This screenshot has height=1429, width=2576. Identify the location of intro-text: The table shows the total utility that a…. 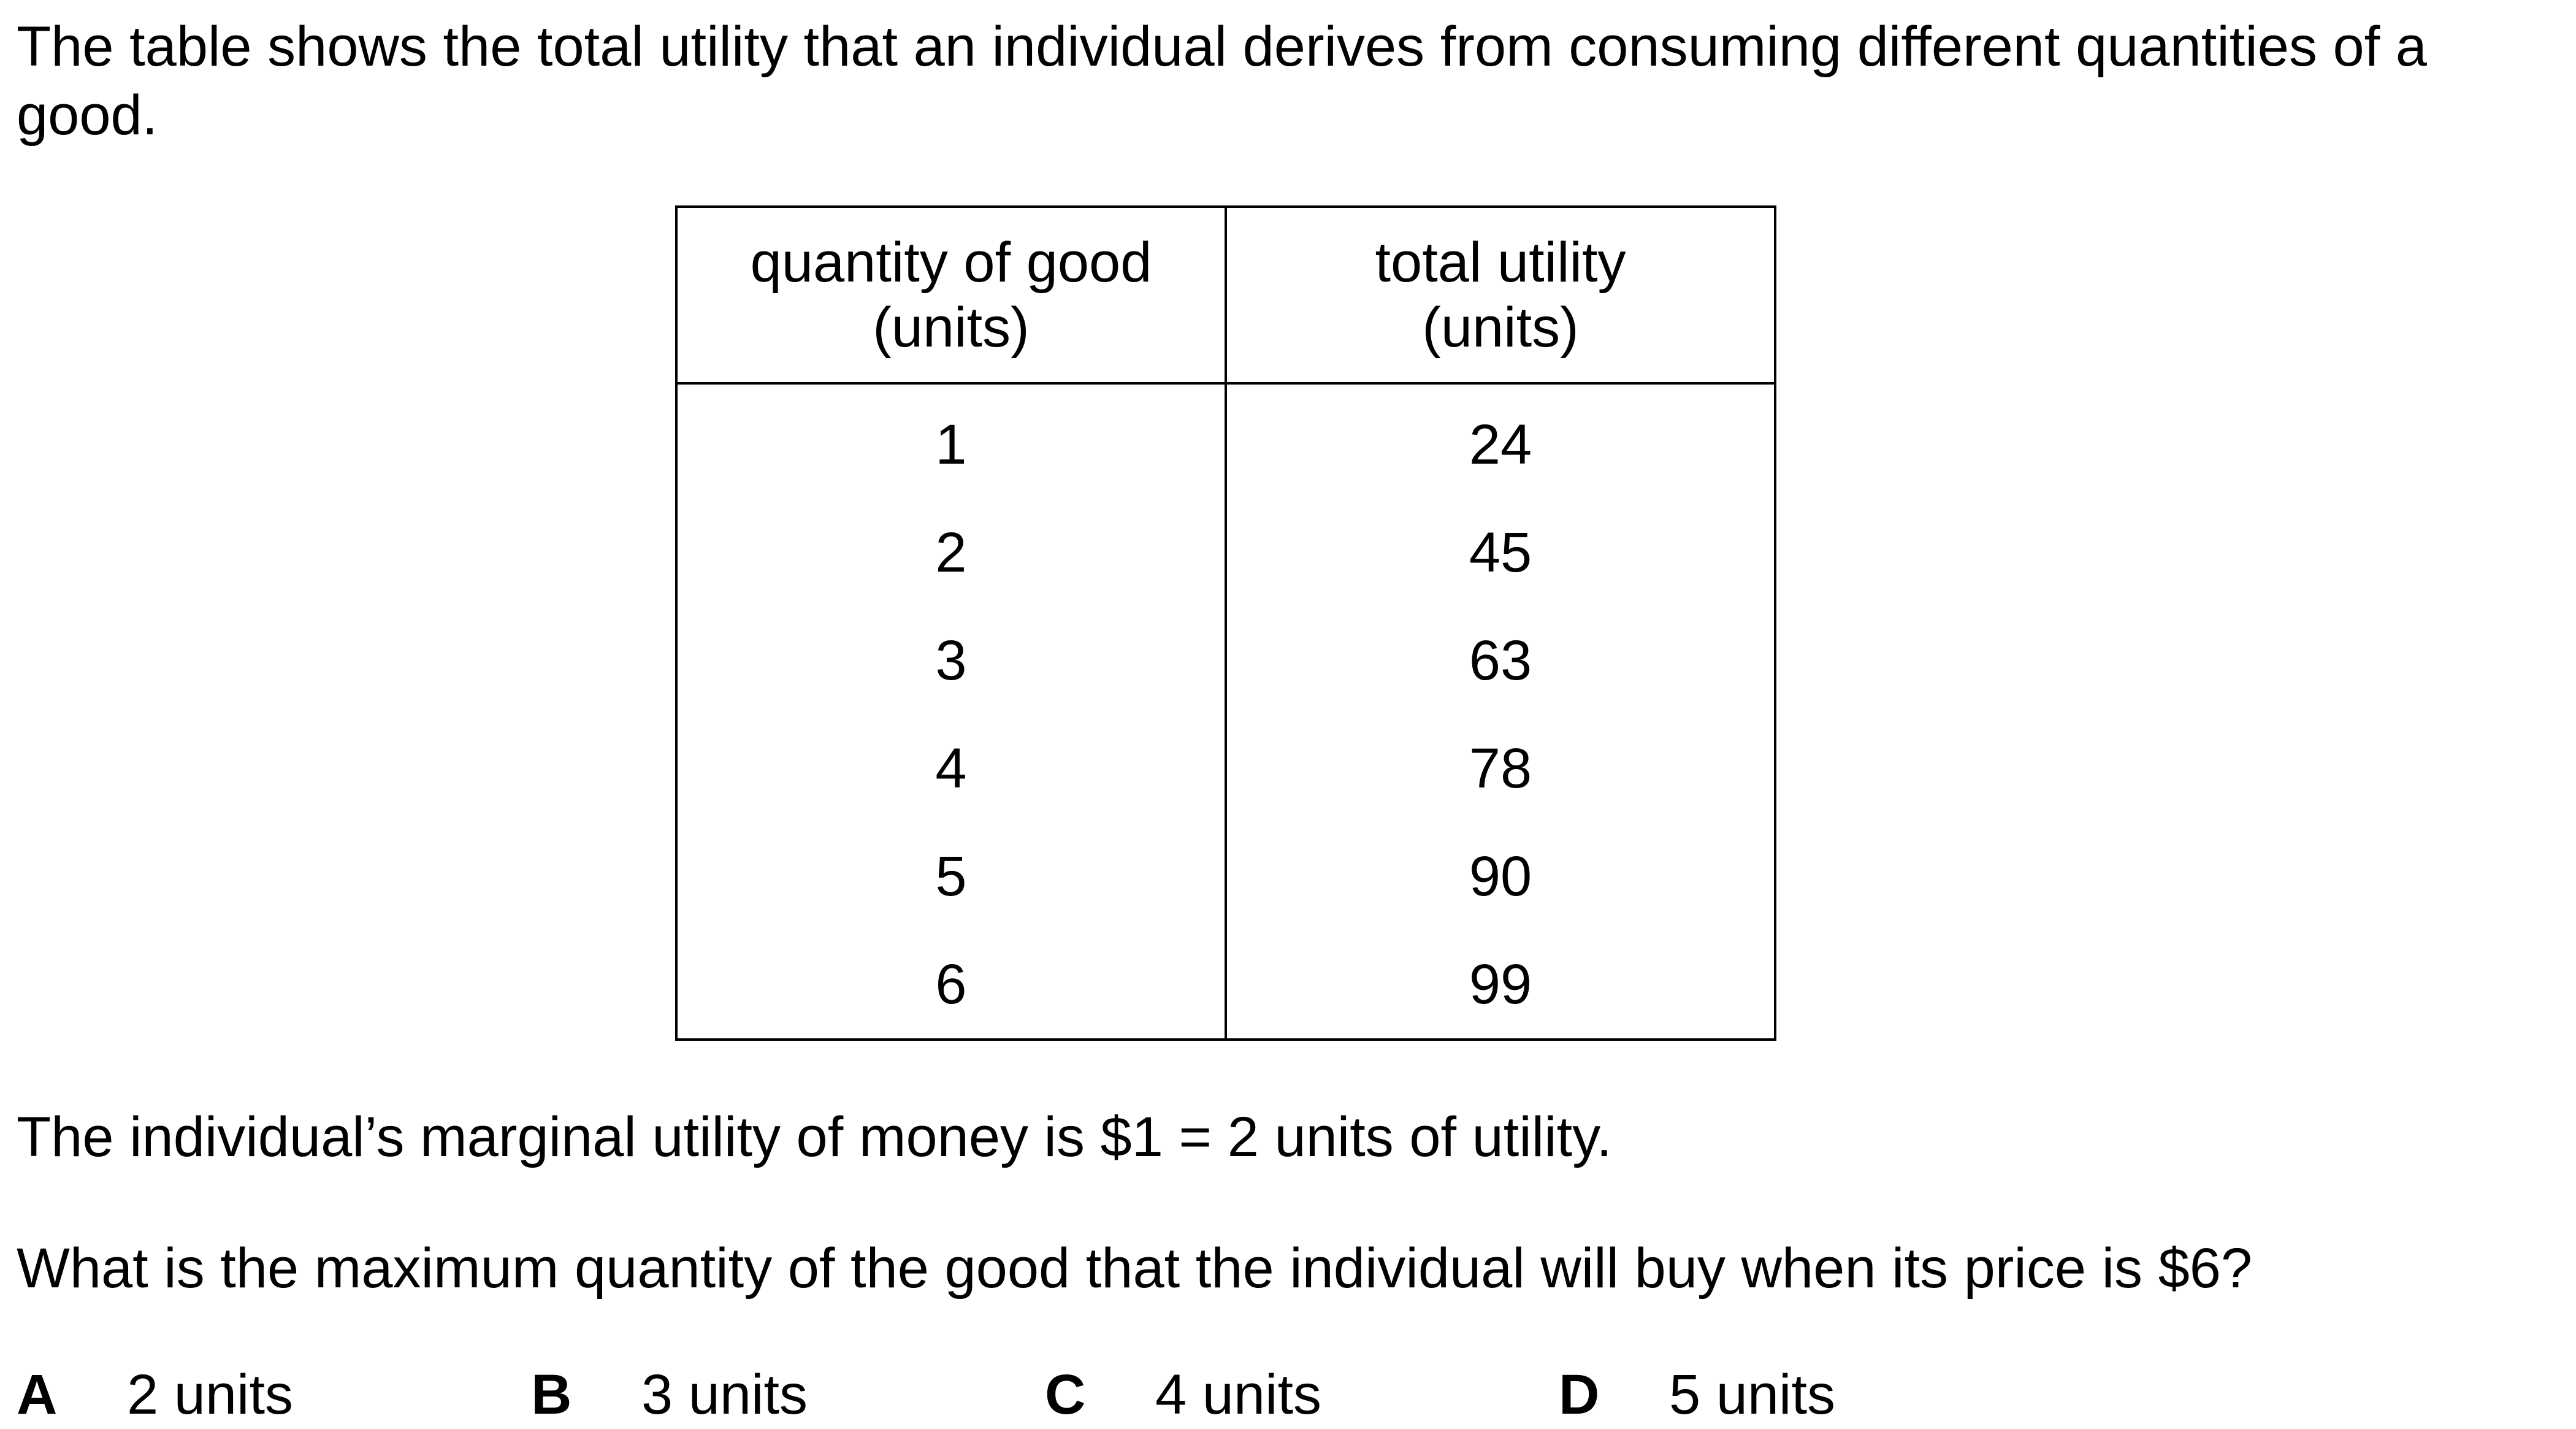
(1222, 81).